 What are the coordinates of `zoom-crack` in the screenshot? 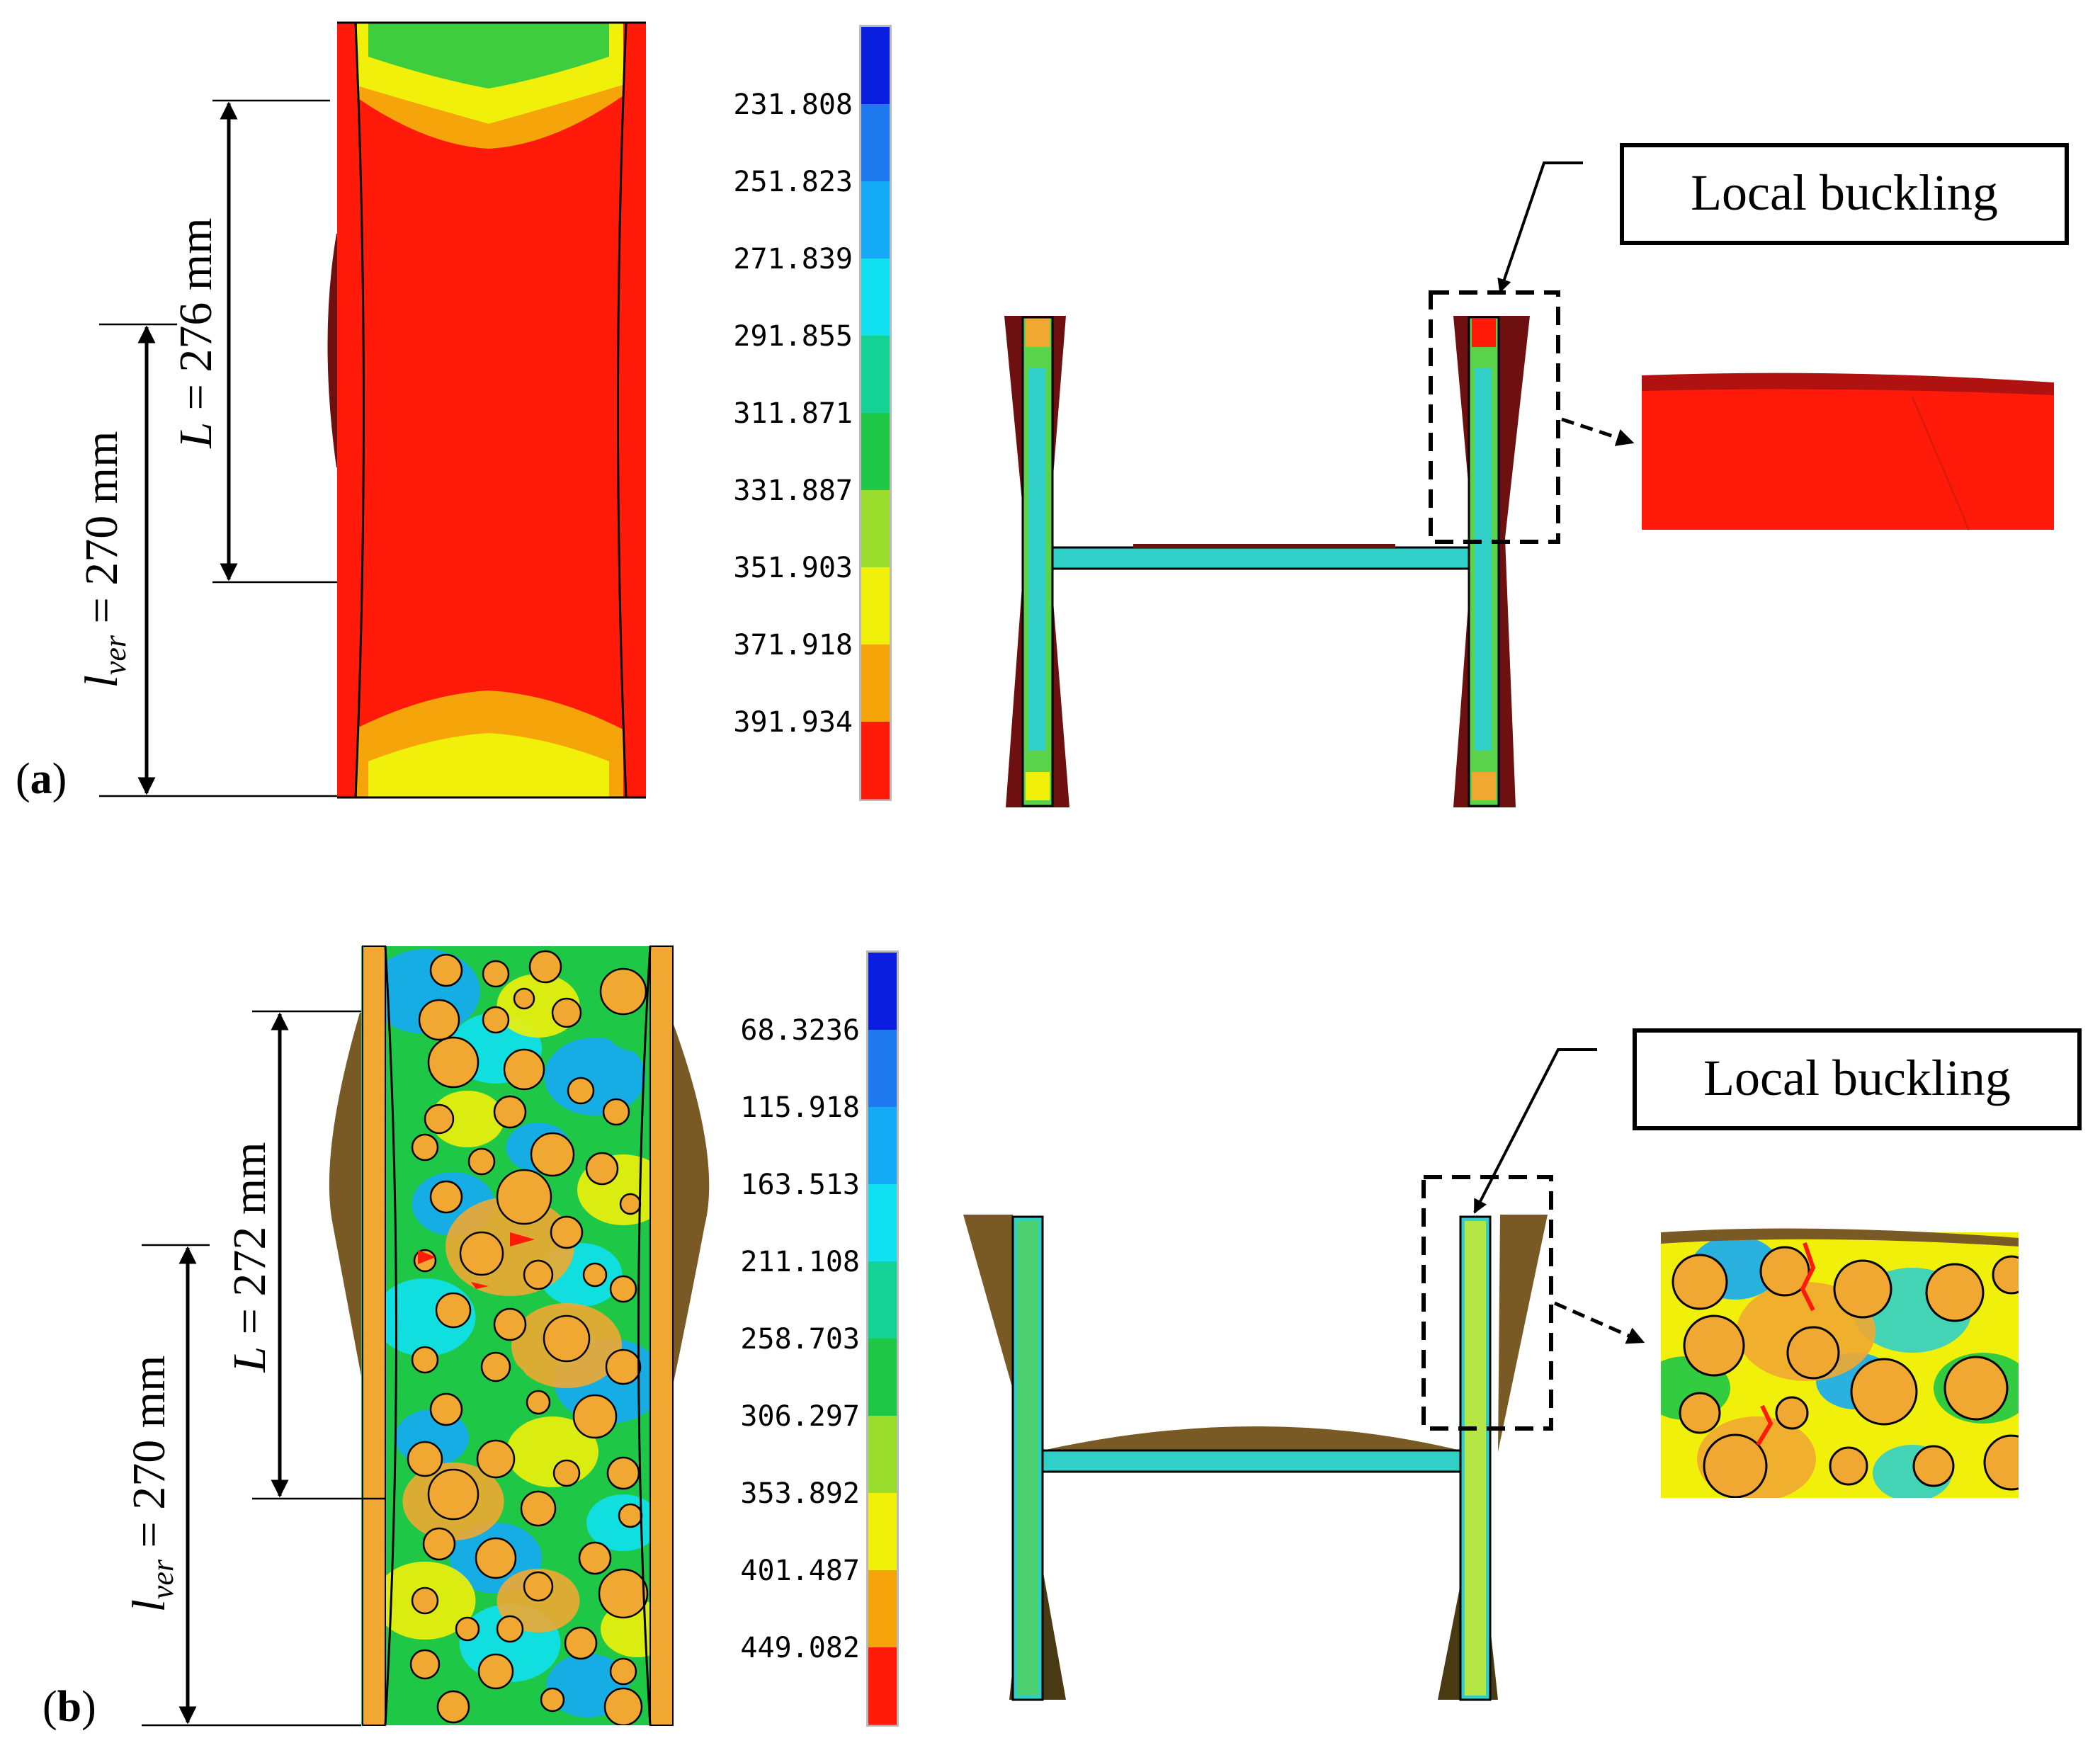 It's located at (1764, 1425).